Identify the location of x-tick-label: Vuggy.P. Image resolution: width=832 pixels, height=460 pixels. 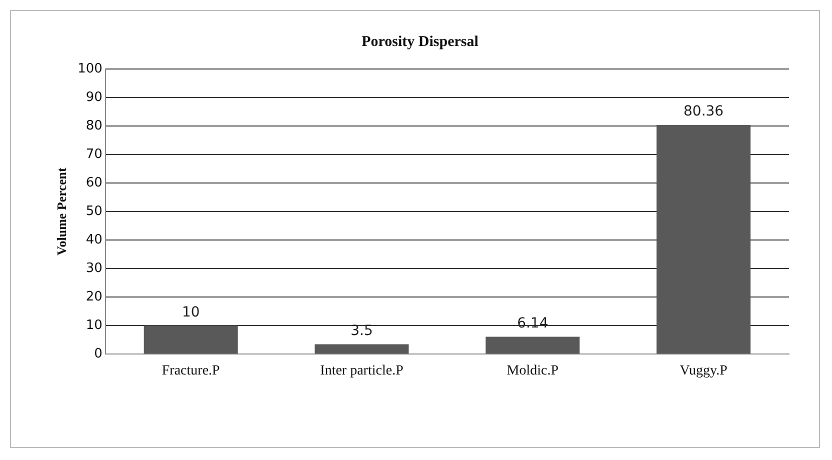
(704, 370).